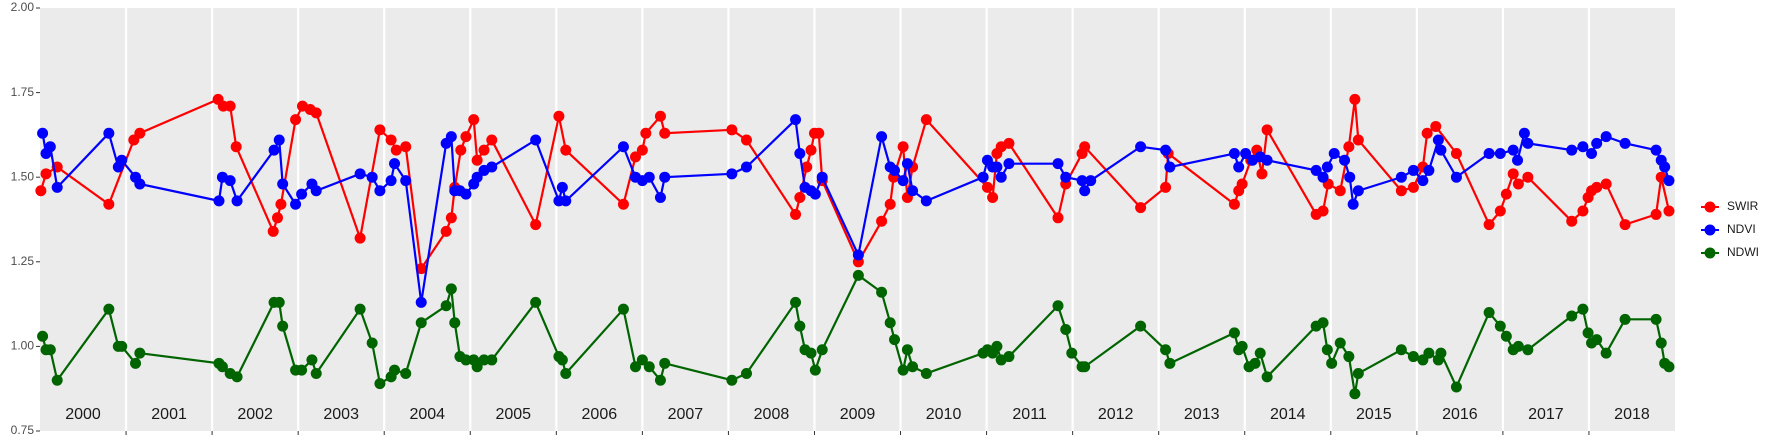 This screenshot has height=442, width=1773. What do you see at coordinates (341, 414) in the screenshot?
I see `year-label: 2003` at bounding box center [341, 414].